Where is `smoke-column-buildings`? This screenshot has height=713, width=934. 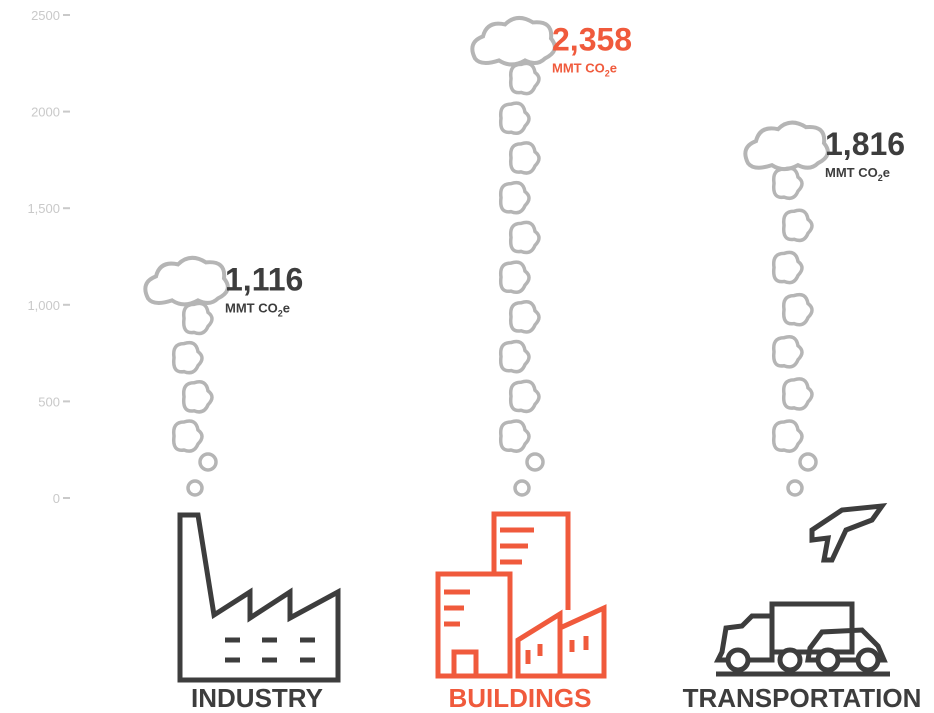
smoke-column-buildings is located at coordinates (513, 256).